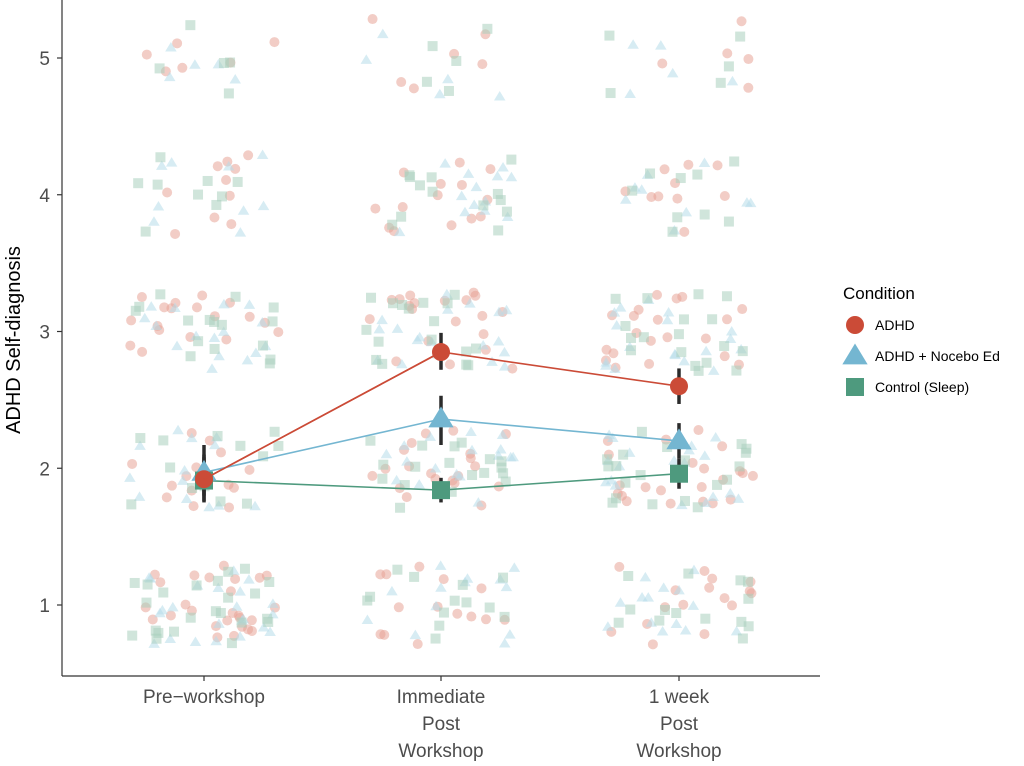 This screenshot has height=766, width=1024. I want to click on legend-entry: ADHD, so click(880, 325).